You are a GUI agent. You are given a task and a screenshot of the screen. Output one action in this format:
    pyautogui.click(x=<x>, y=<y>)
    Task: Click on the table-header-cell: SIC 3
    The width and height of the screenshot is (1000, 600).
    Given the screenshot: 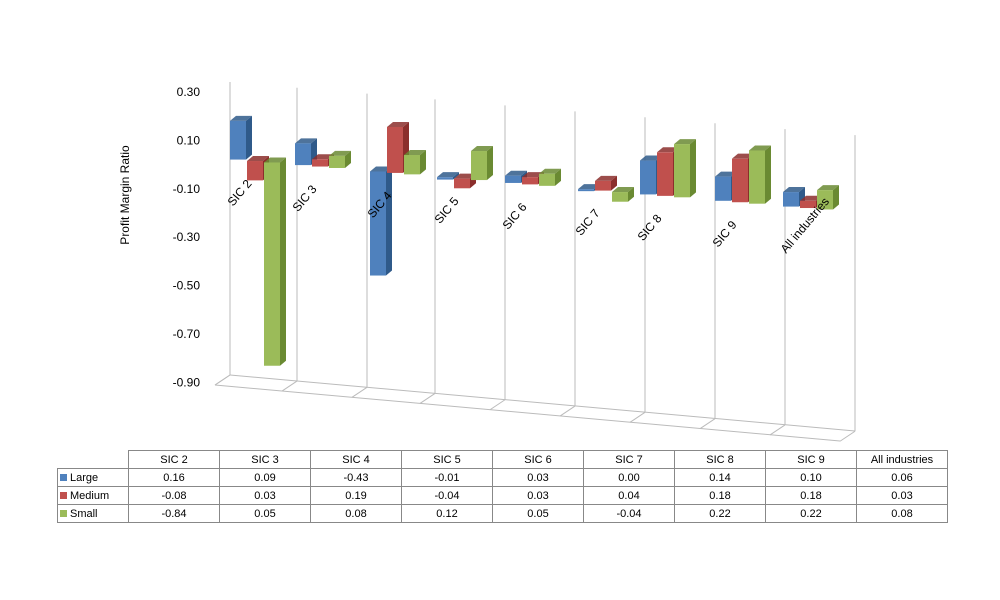 What is the action you would take?
    pyautogui.click(x=265, y=459)
    